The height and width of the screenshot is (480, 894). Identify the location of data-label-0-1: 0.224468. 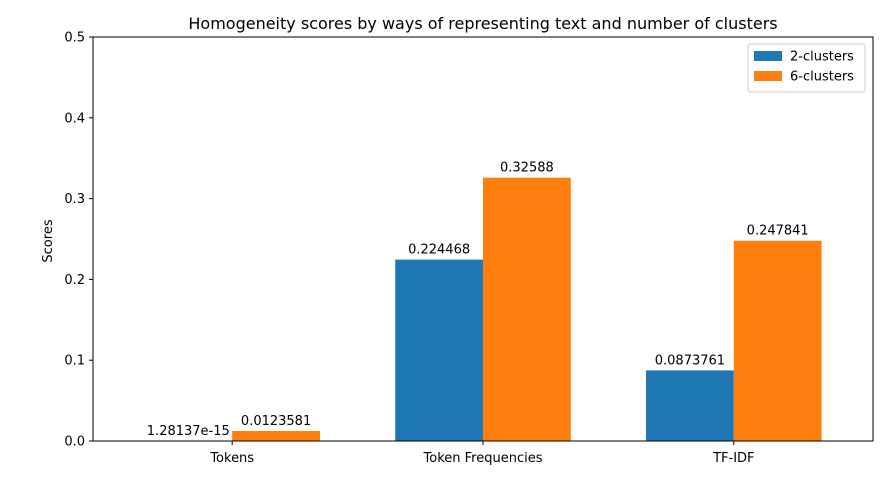
(439, 250).